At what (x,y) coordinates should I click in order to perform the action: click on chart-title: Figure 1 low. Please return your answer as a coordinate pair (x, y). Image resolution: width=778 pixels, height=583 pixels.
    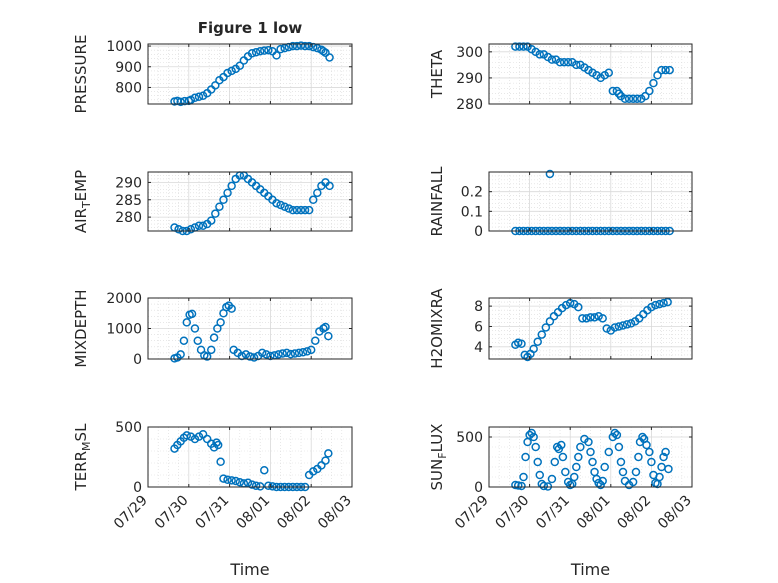
    Looking at the image, I should click on (250, 28).